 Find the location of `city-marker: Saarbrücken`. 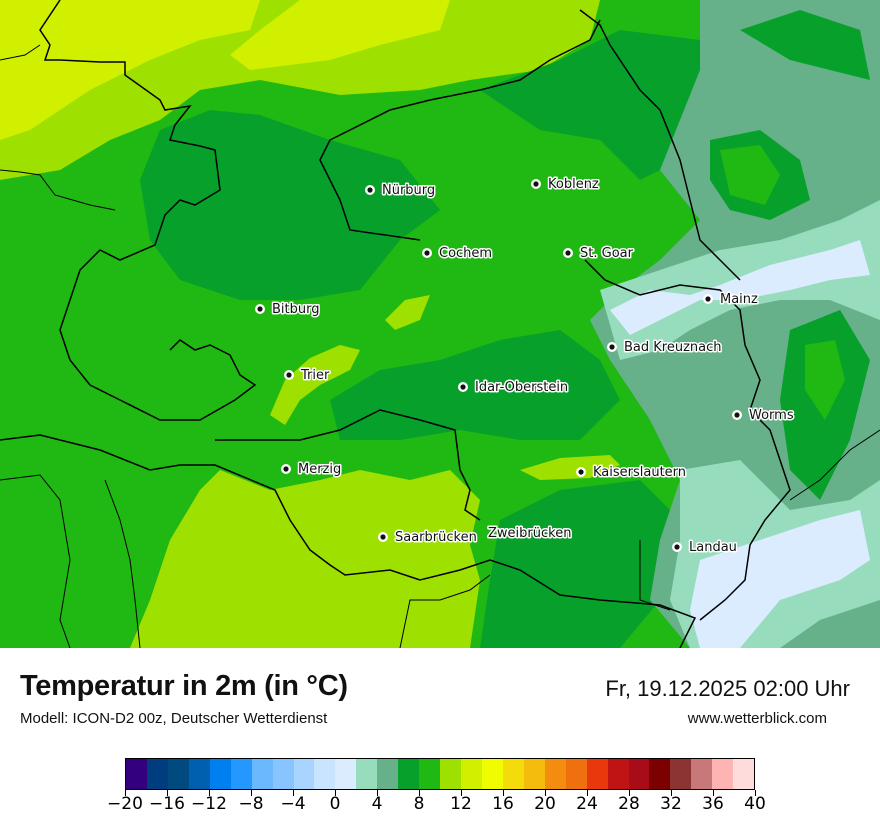

city-marker: Saarbrücken is located at coordinates (428, 538).